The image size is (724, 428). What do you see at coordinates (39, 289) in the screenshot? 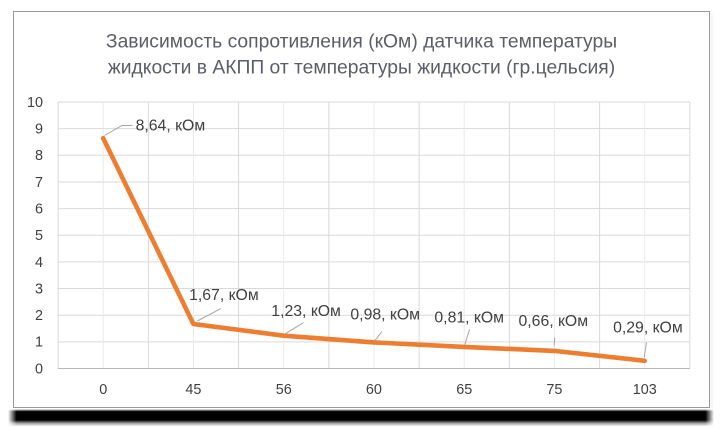
I see `svg-text: 3` at bounding box center [39, 289].